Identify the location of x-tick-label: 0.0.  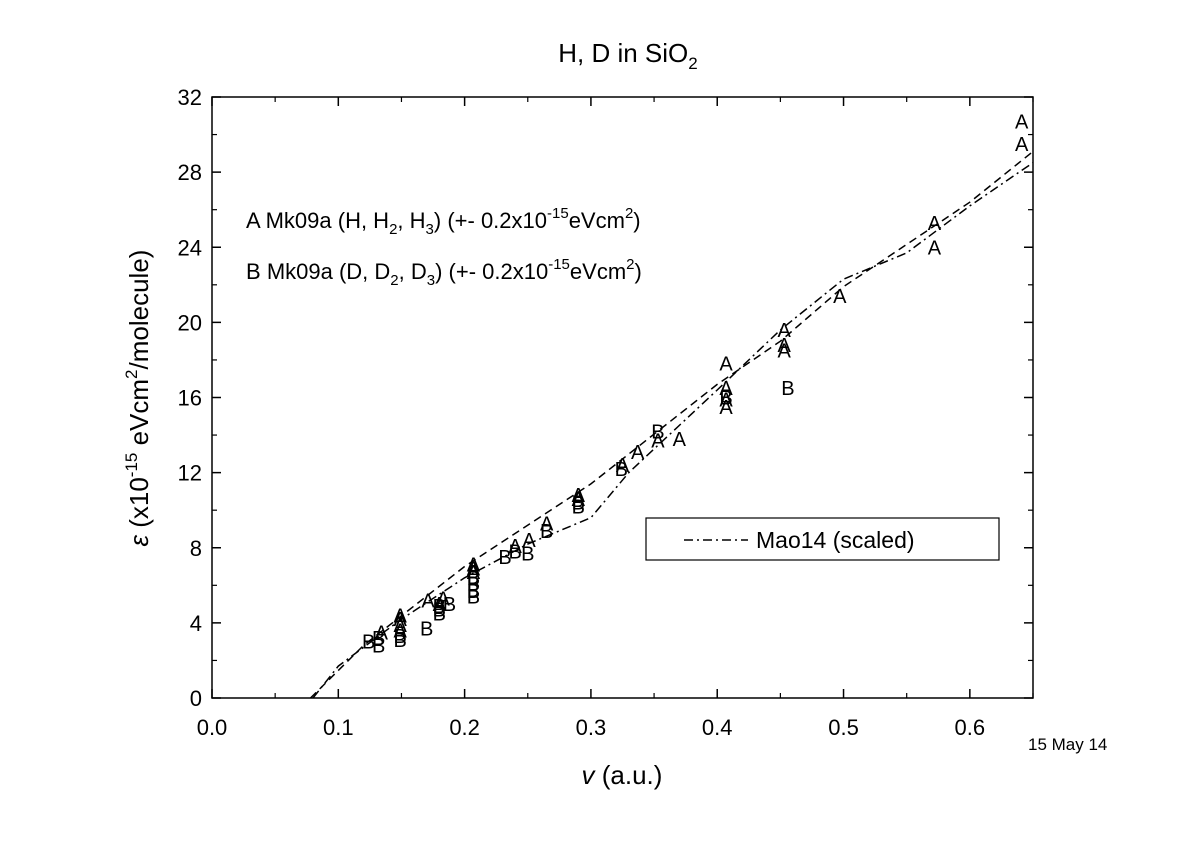
(212, 727).